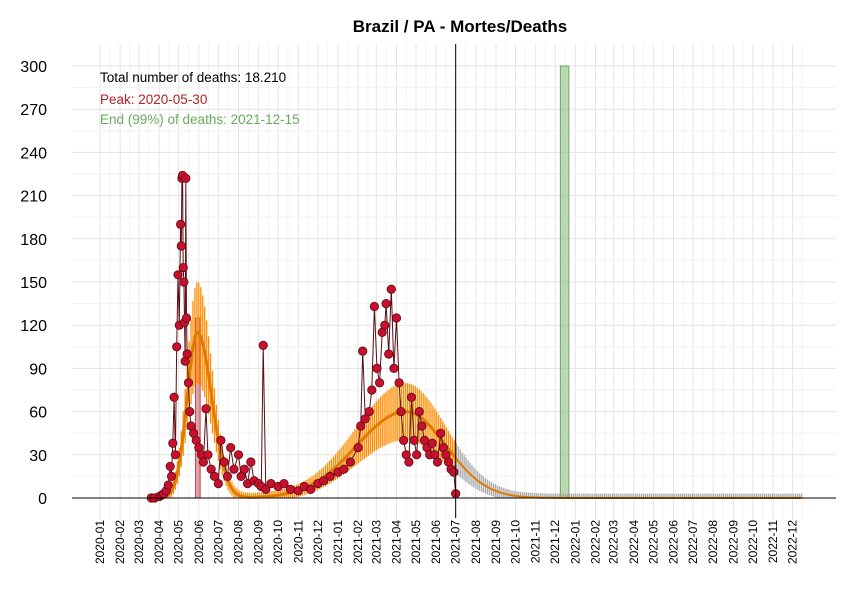  Describe the element at coordinates (460, 26) in the screenshot. I see `chart-title: Brazil / PA - Mortes/Deaths` at that location.